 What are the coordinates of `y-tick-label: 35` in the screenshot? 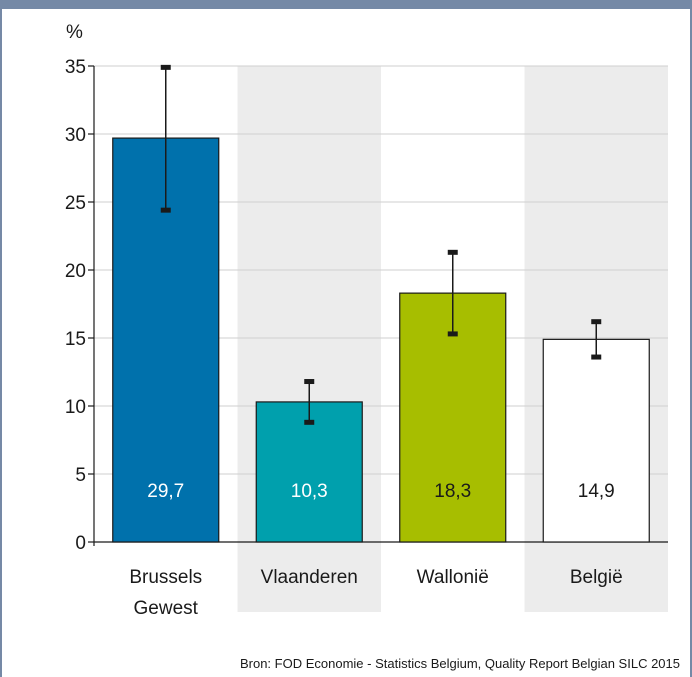 It's located at (75, 67).